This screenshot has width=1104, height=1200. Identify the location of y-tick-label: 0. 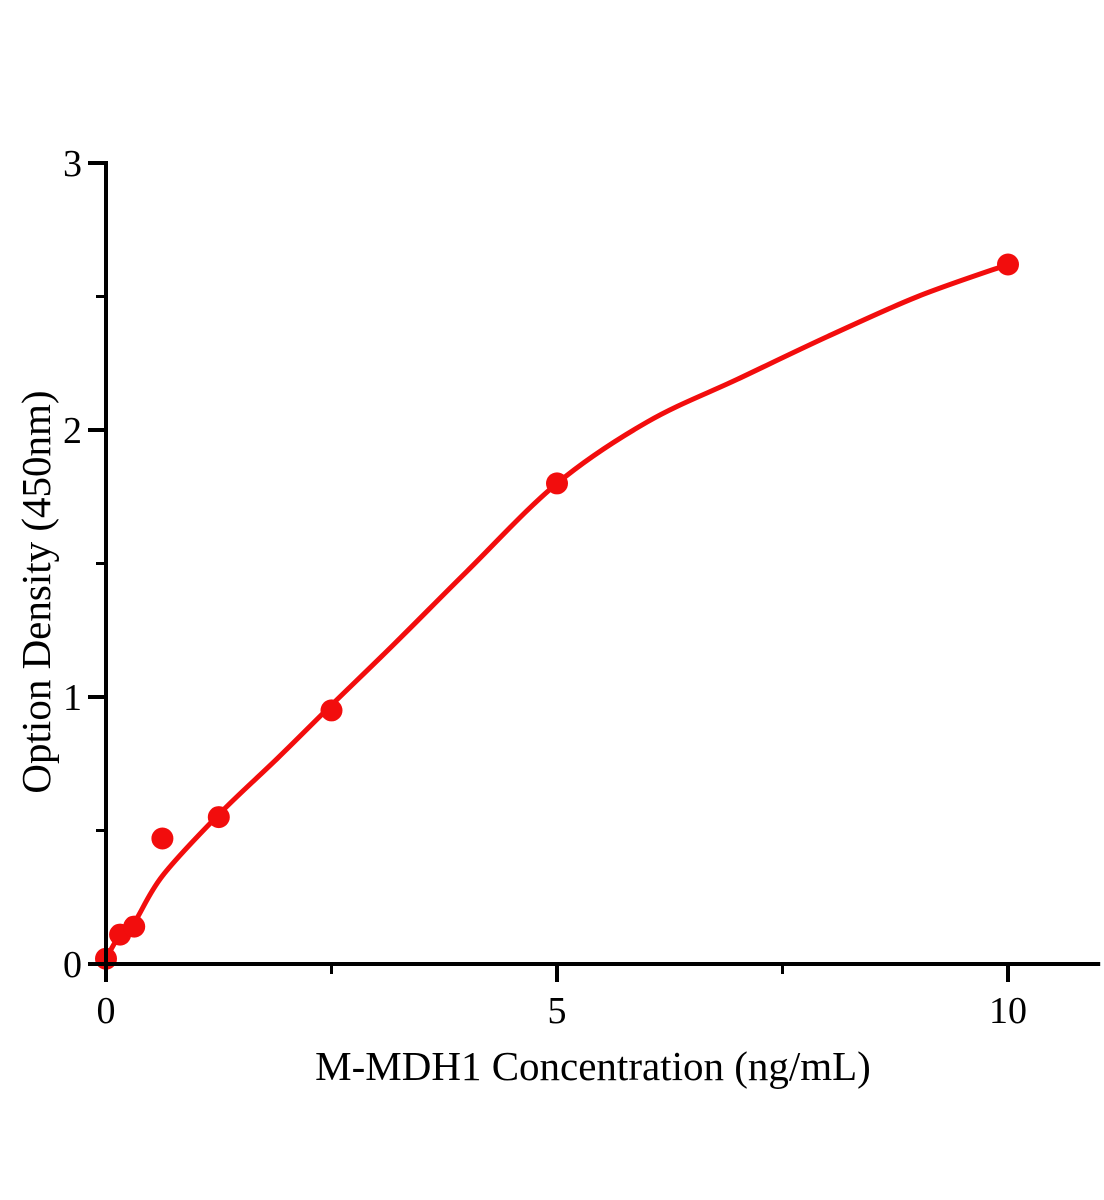
(72, 965).